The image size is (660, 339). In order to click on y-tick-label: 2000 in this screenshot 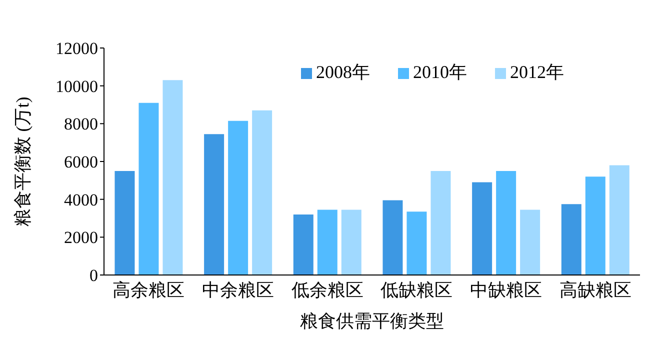, I will do `click(81, 238)`.